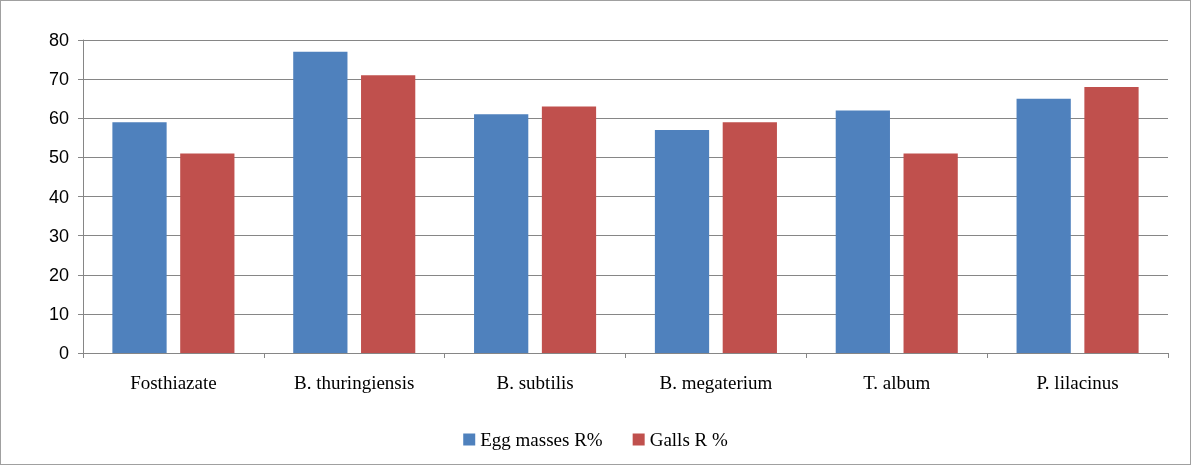  I want to click on y-tick-label: 0, so click(63, 353).